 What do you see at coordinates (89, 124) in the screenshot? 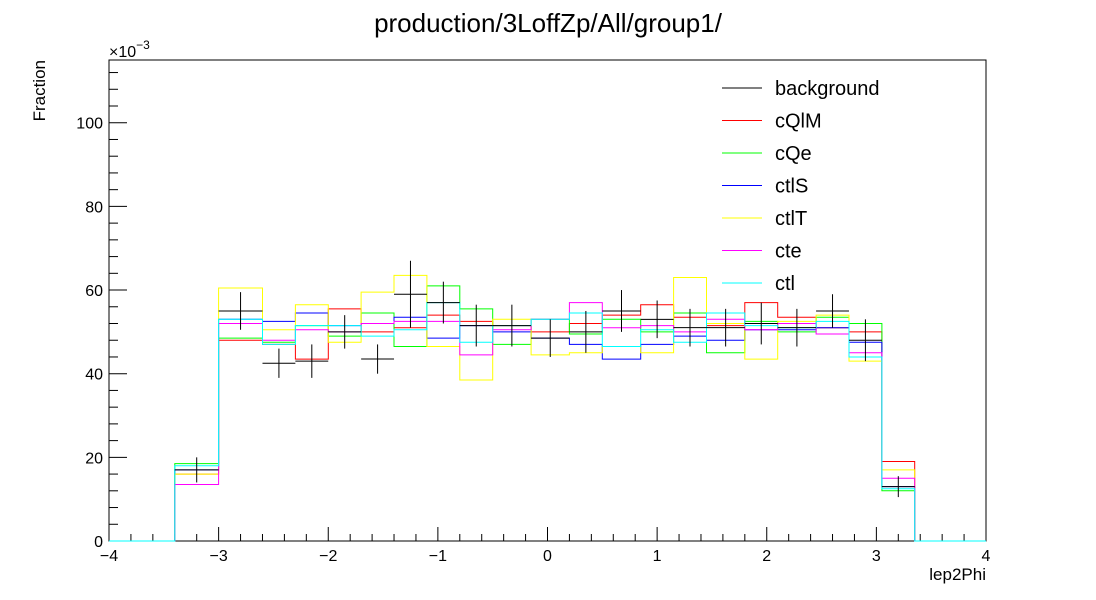
I see `y-tick-label: 100` at bounding box center [89, 124].